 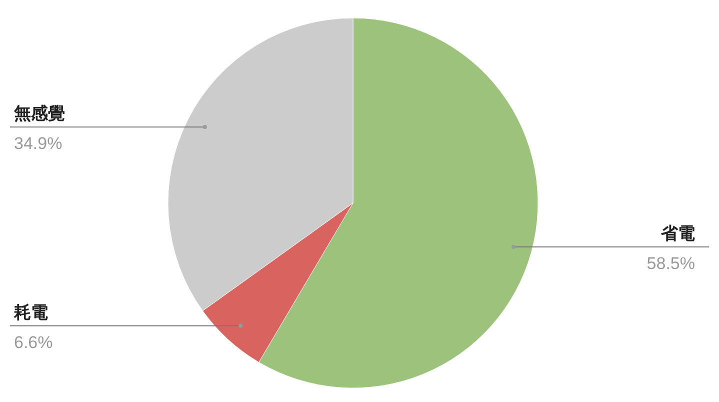 What do you see at coordinates (39, 114) in the screenshot?
I see `slice-label: 無感覺` at bounding box center [39, 114].